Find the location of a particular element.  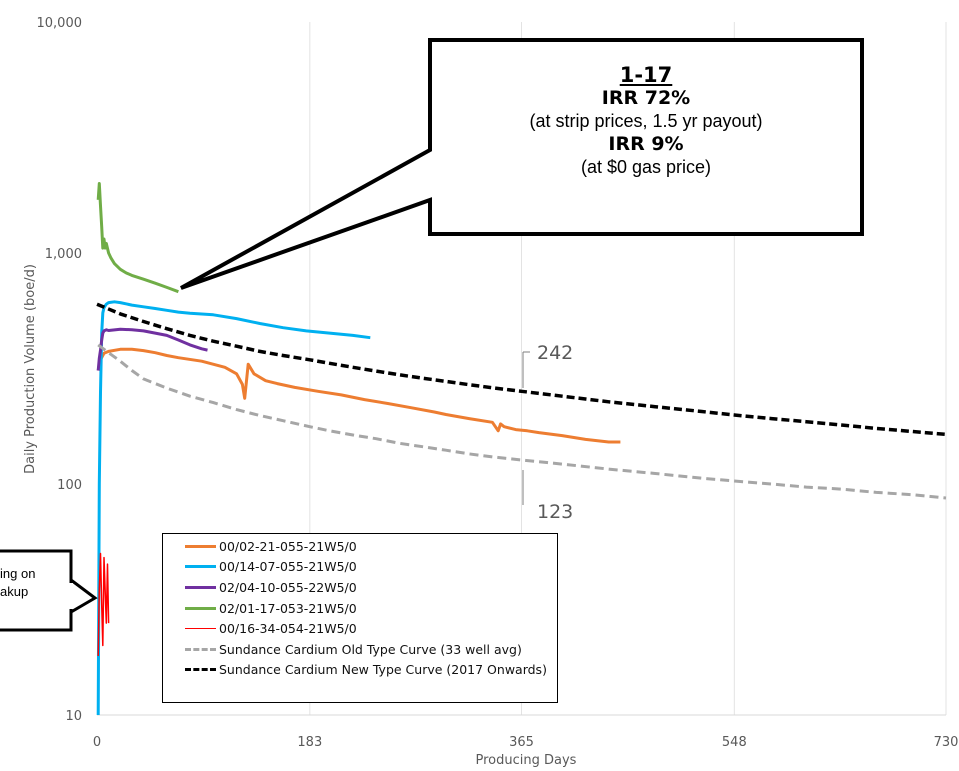

legend-label: 02/04-10-055-22W5/0 is located at coordinates (288, 587).